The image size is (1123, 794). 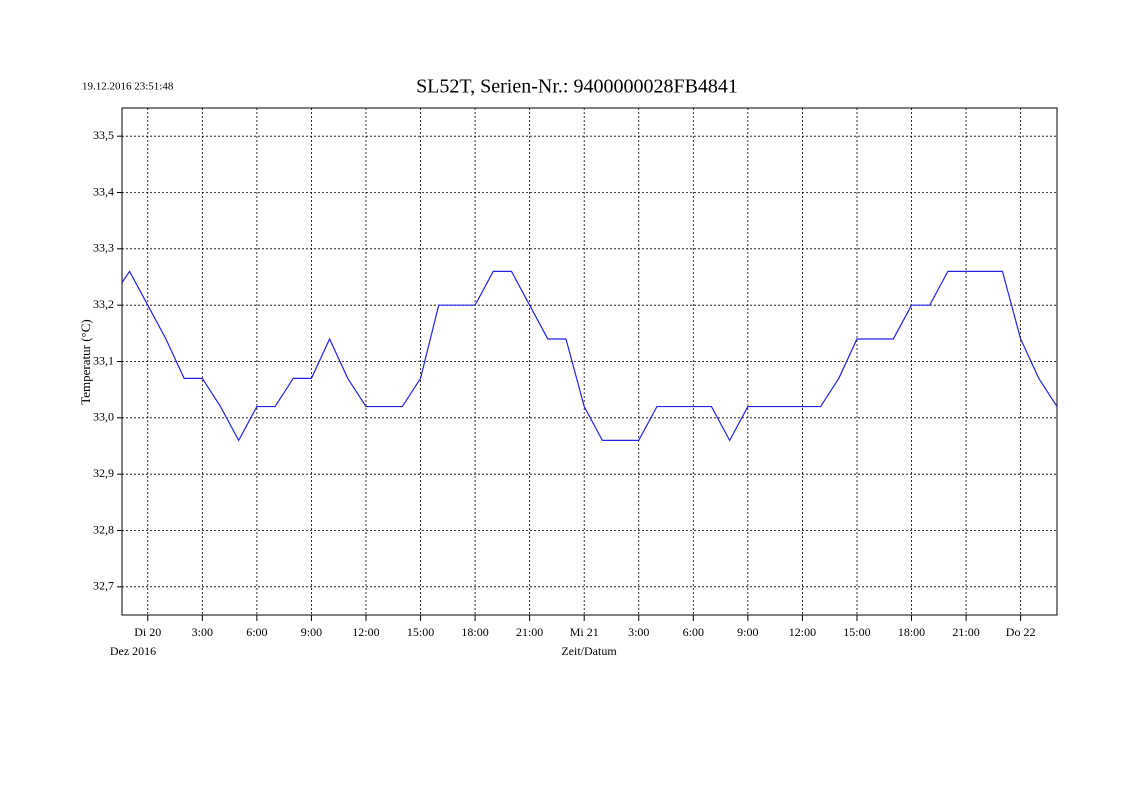 What do you see at coordinates (589, 651) in the screenshot?
I see `x-axis-label: Zeit/Datum` at bounding box center [589, 651].